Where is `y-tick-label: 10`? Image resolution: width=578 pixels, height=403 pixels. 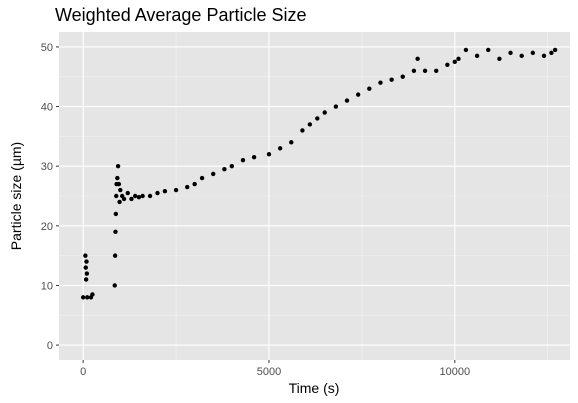 y-tick-label: 10 is located at coordinates (47, 286).